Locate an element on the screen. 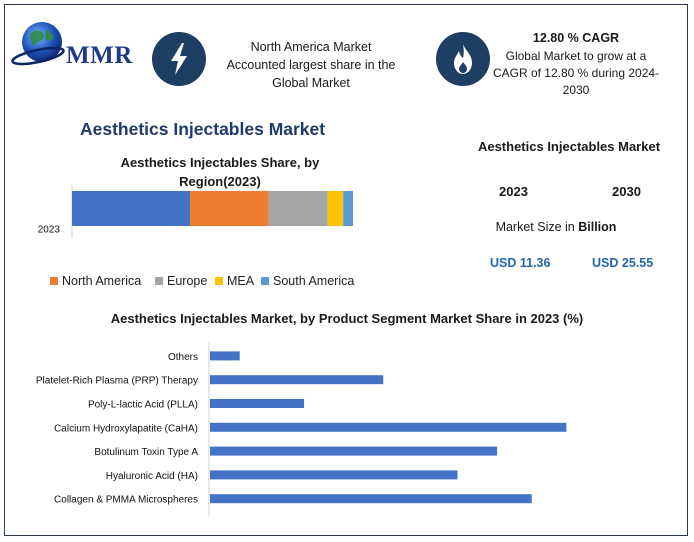 This screenshot has width=694, height=542. legend-label: North America is located at coordinates (102, 281).